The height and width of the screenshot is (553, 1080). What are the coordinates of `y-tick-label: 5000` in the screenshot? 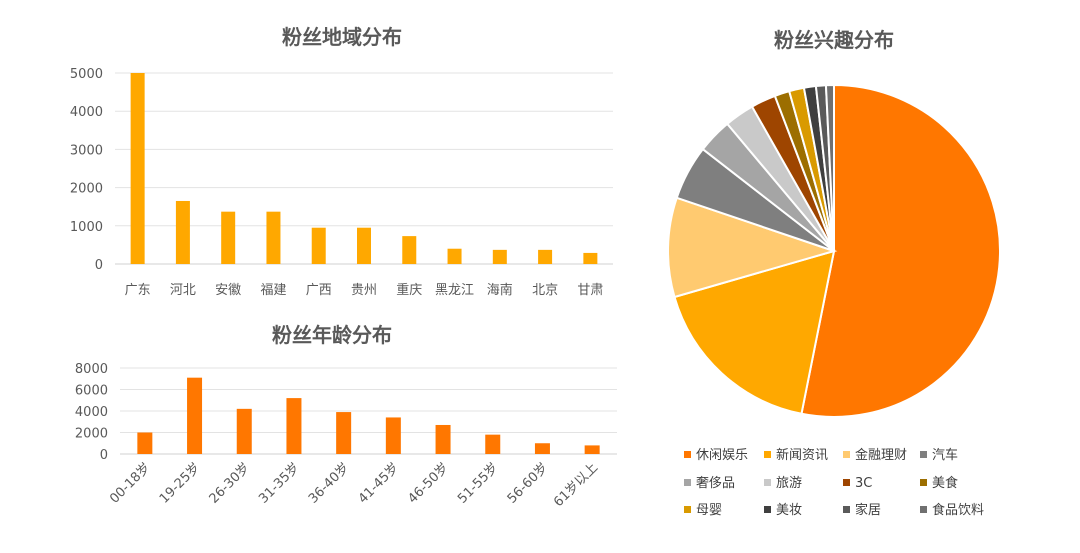 It's located at (86, 74).